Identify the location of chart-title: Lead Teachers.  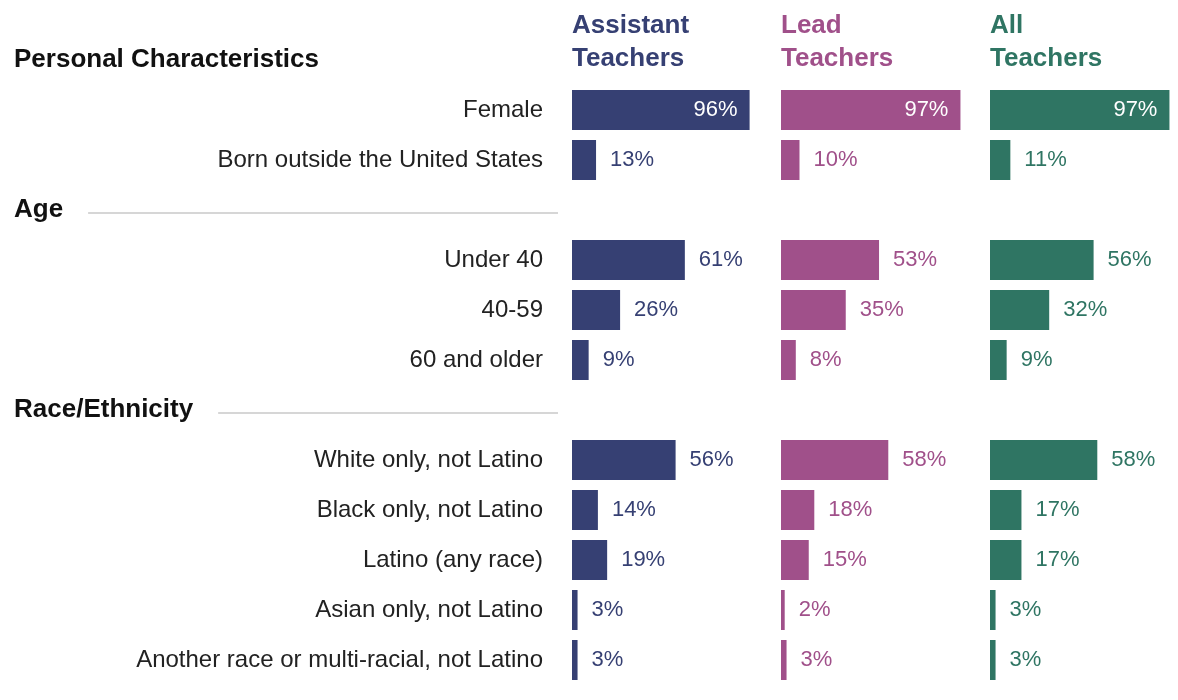
(837, 41).